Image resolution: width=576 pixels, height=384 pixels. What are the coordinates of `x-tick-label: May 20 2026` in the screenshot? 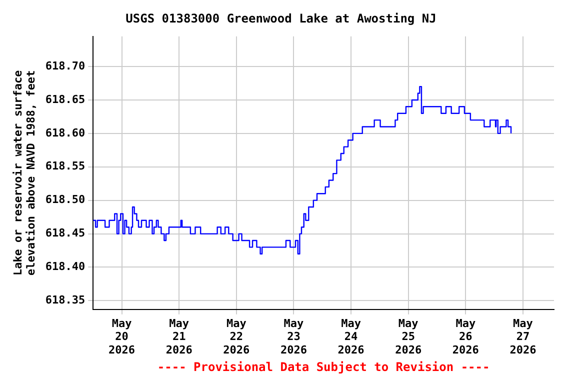 It's located at (122, 336).